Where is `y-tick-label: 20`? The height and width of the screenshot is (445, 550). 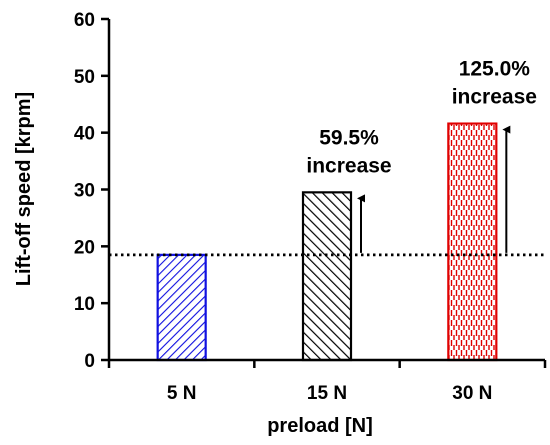 y-tick-label: 20 is located at coordinates (84, 247).